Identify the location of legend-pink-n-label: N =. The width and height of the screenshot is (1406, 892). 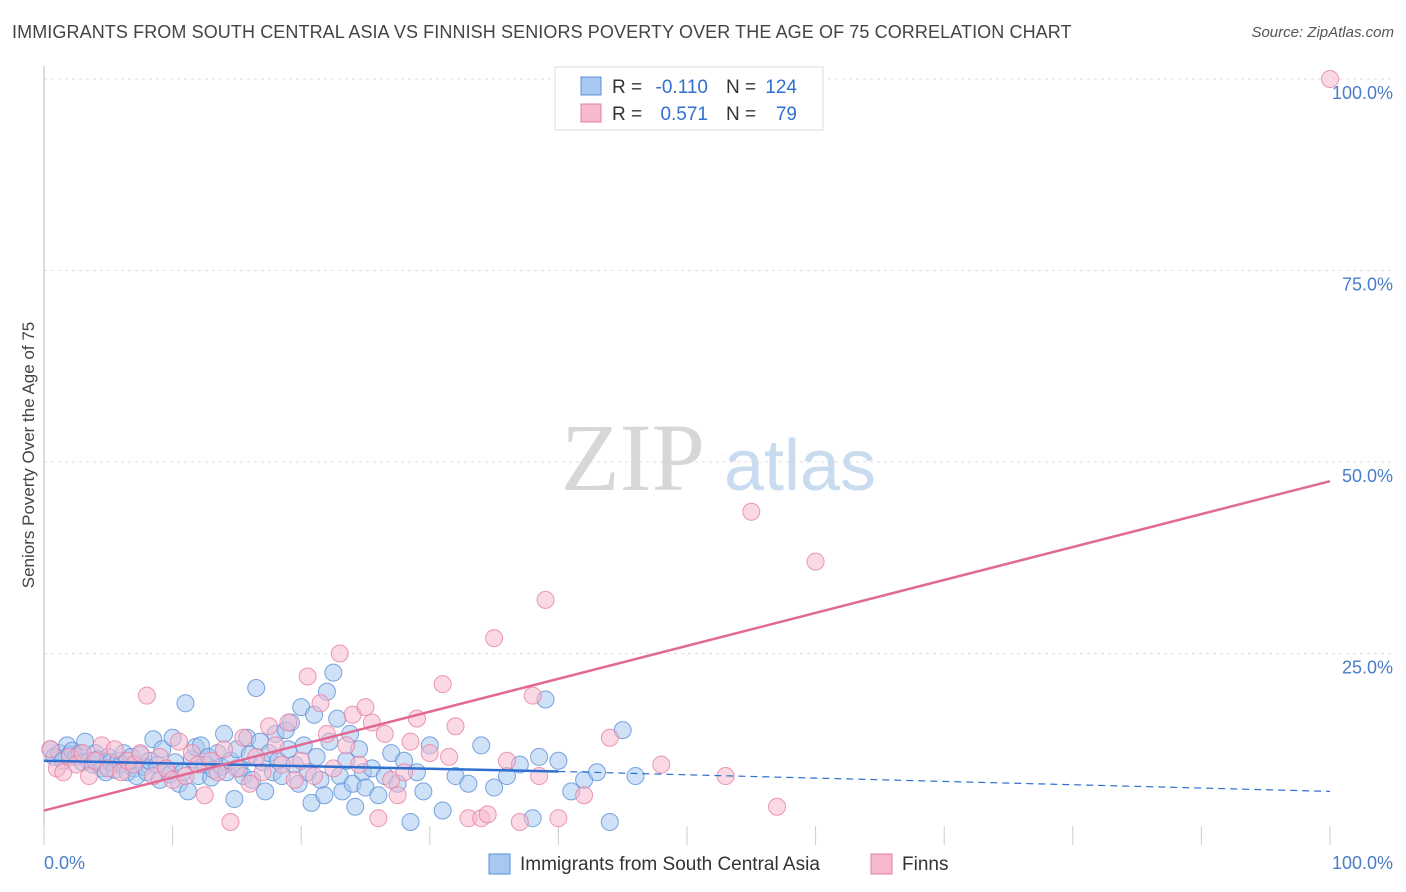
(741, 114).